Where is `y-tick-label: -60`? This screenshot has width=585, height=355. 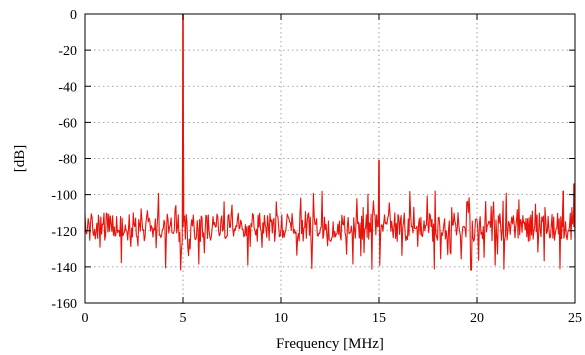 y-tick-label: -60 is located at coordinates (67, 123).